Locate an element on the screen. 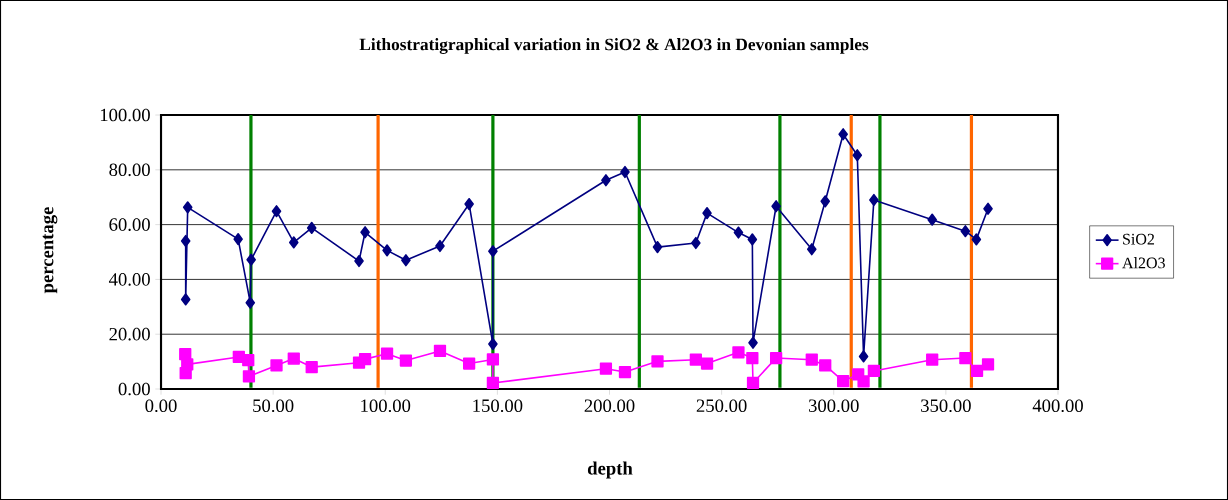 The image size is (1228, 500). x-tick-label: 400.00 is located at coordinates (1057, 406).